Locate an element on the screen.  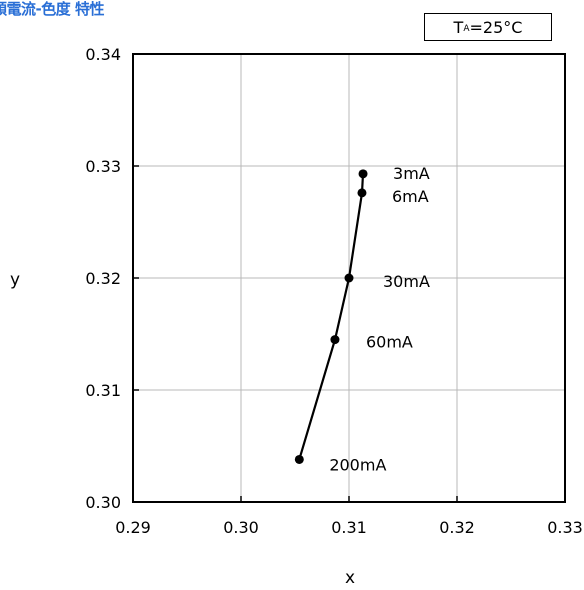
condition-value: =25°C is located at coordinates (496, 27).